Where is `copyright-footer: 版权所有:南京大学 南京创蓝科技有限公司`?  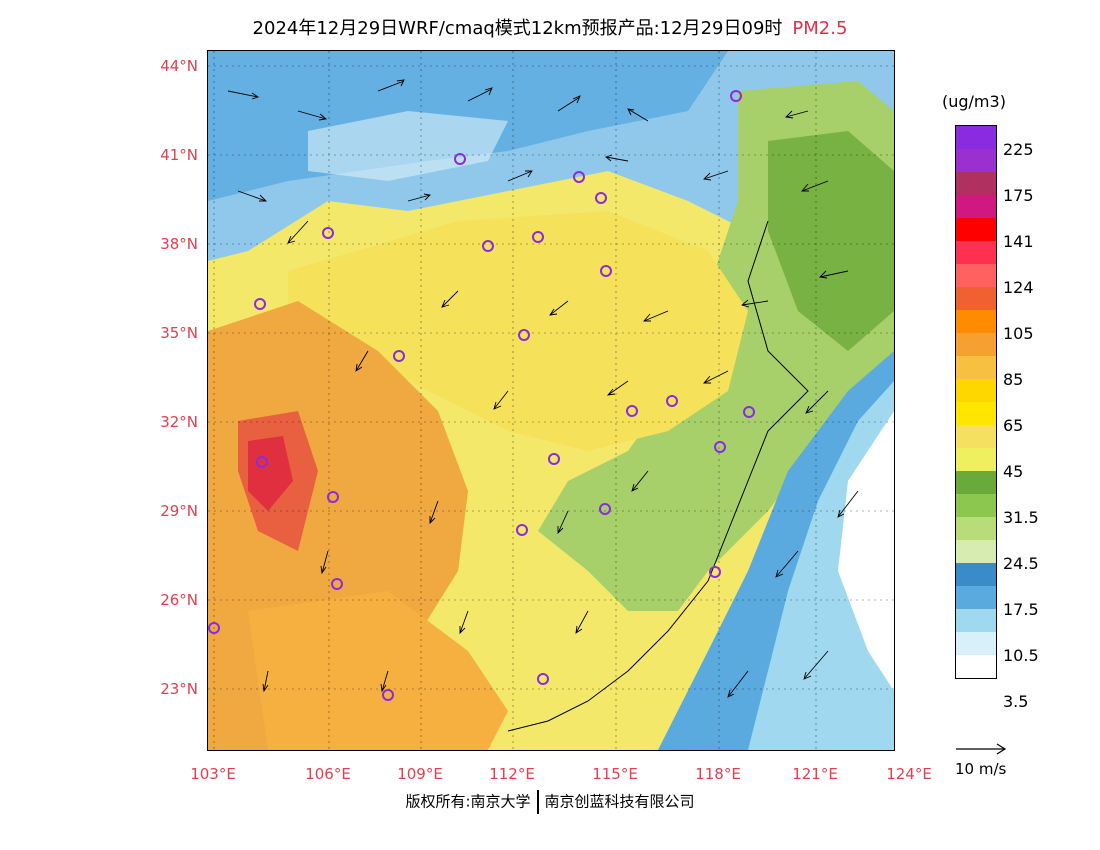
copyright-footer: 版权所有:南京大学 南京创蓝科技有限公司 is located at coordinates (550, 802).